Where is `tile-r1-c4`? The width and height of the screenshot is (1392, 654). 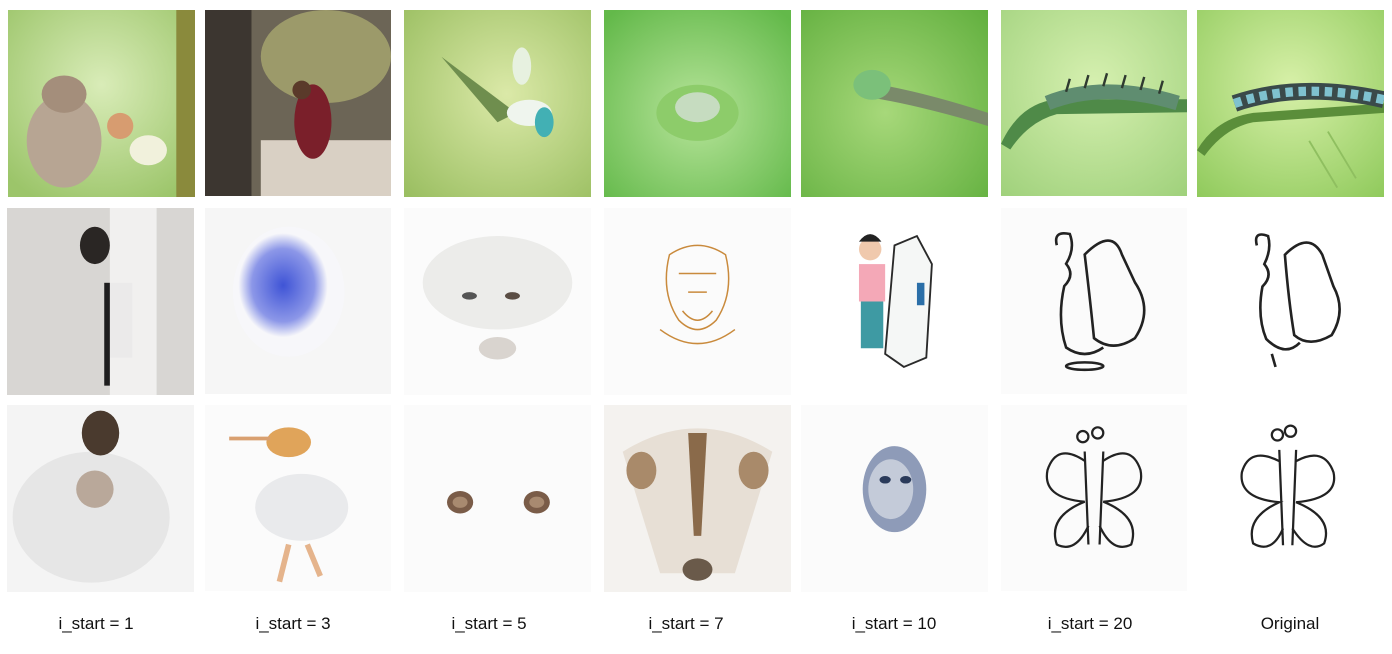
tile-r1-c4 is located at coordinates (697, 103).